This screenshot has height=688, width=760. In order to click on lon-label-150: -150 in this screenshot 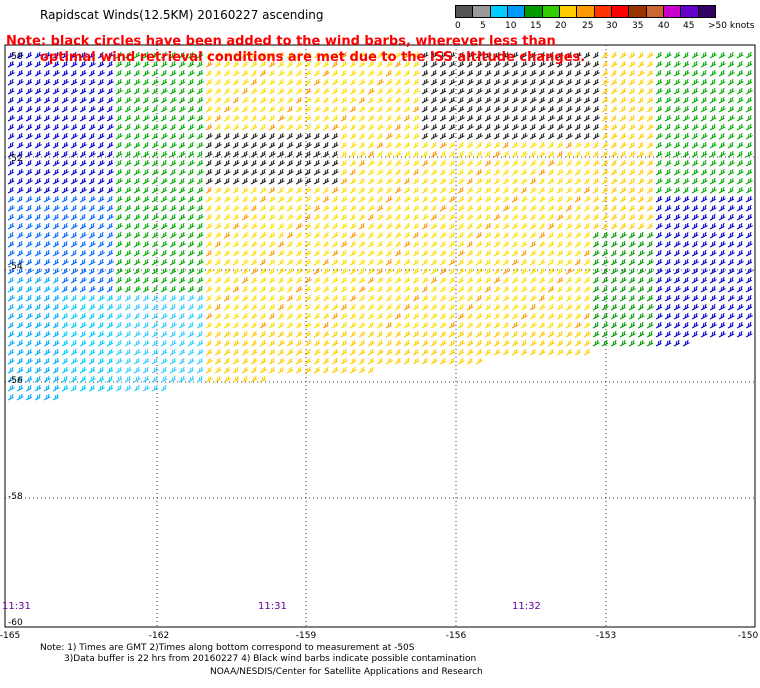, I will do `click(748, 636)`.